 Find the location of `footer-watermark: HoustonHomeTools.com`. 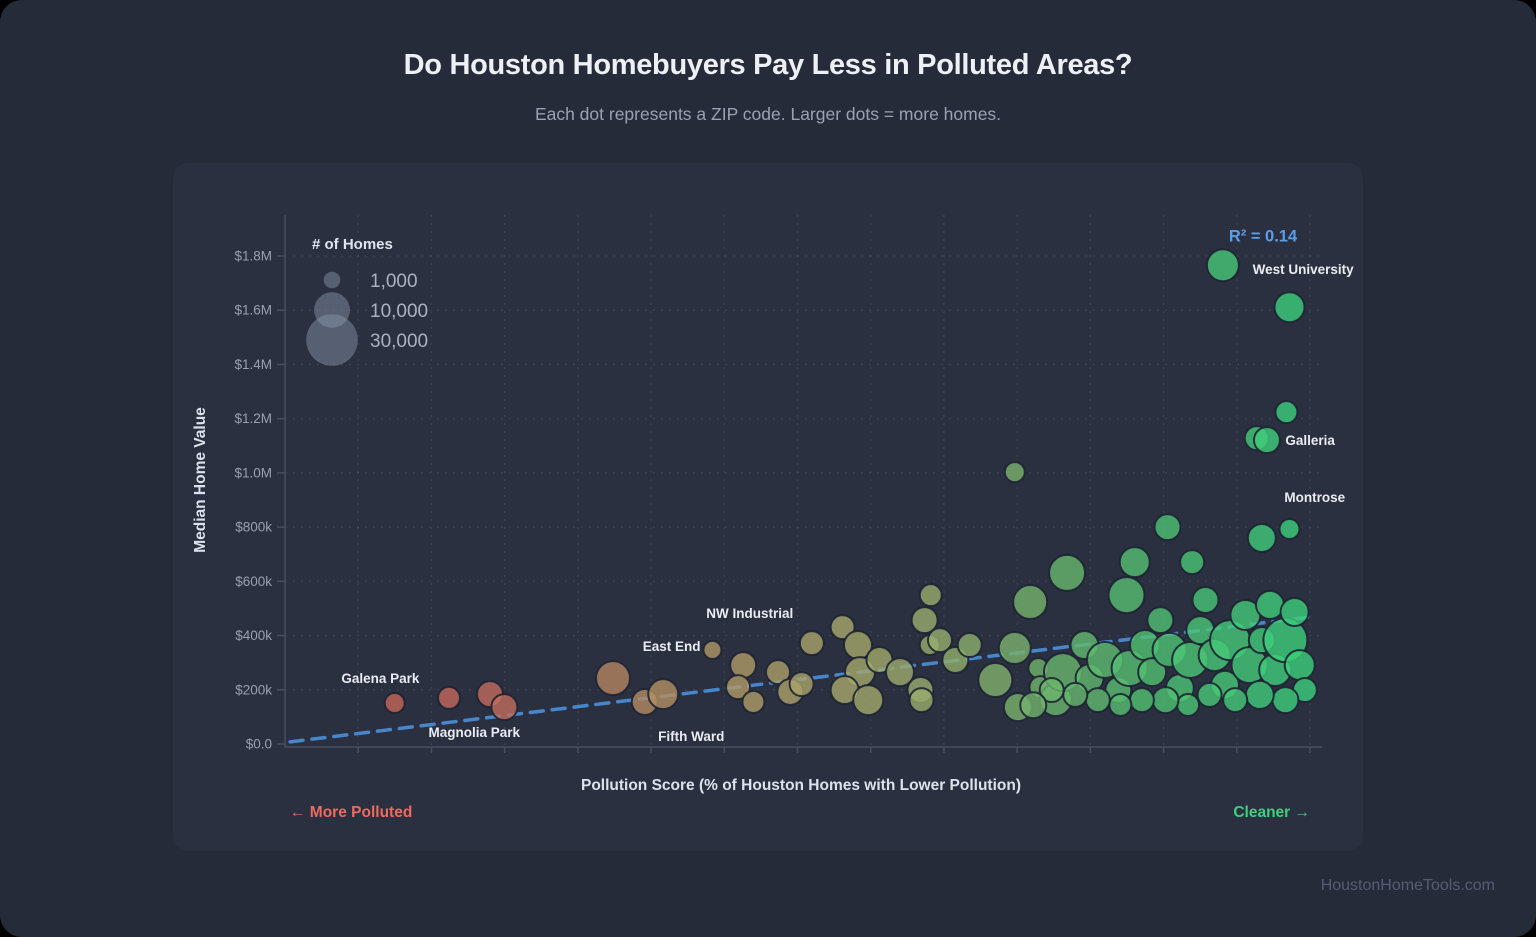

footer-watermark: HoustonHomeTools.com is located at coordinates (1407, 885).